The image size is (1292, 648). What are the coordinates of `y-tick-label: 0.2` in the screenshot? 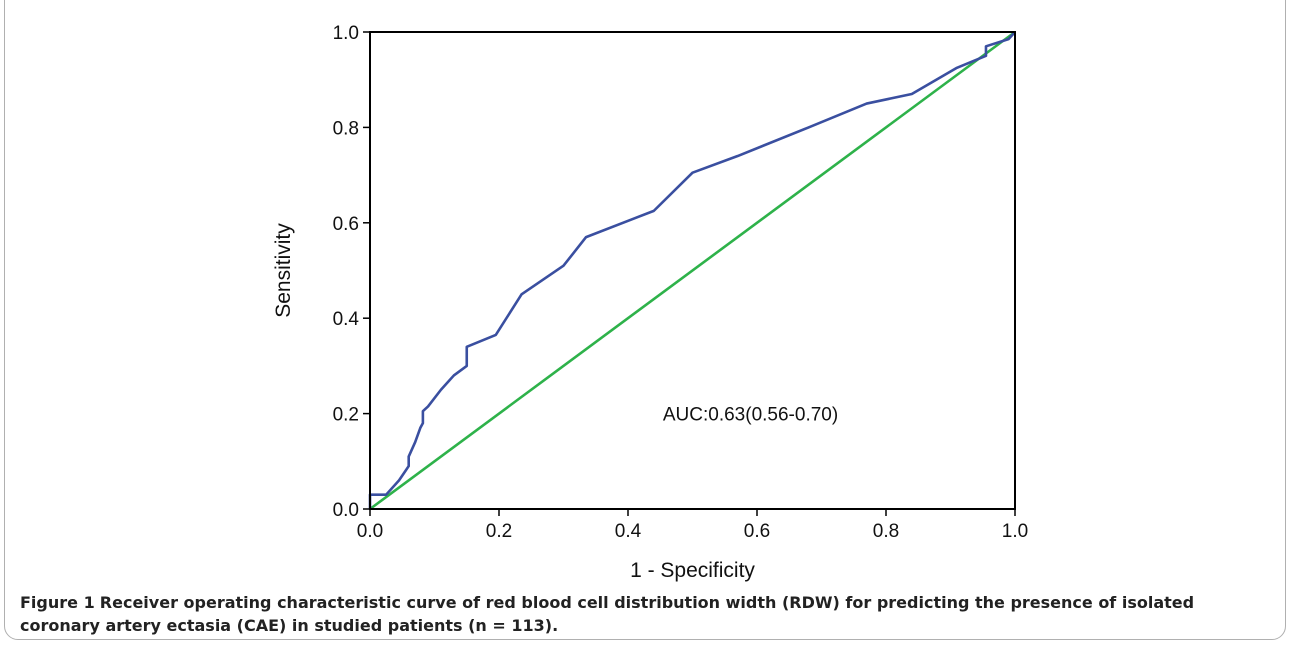 It's located at (346, 415).